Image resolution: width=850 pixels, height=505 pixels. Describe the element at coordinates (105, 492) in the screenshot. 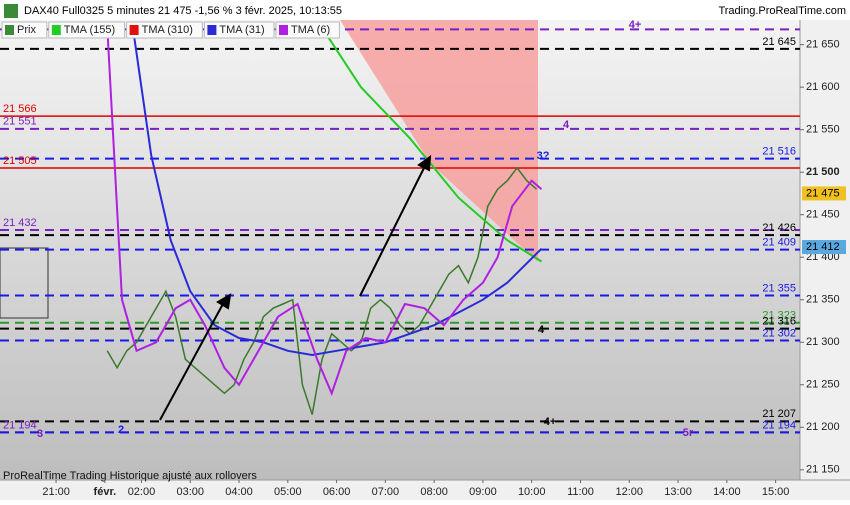

I see `x-tick-label: févr.` at that location.